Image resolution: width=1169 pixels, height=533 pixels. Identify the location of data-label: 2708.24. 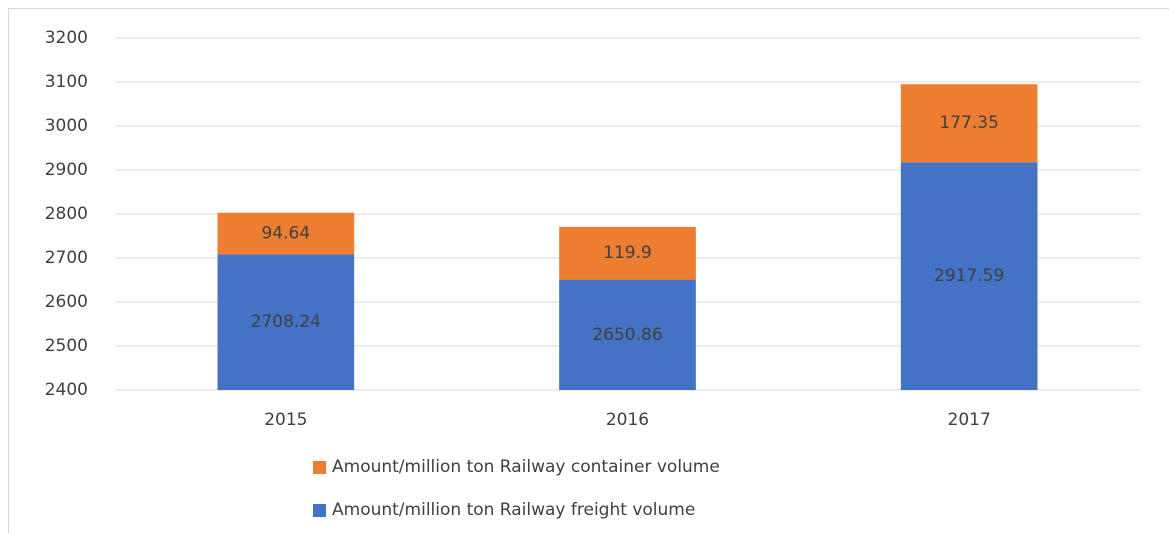
(286, 322).